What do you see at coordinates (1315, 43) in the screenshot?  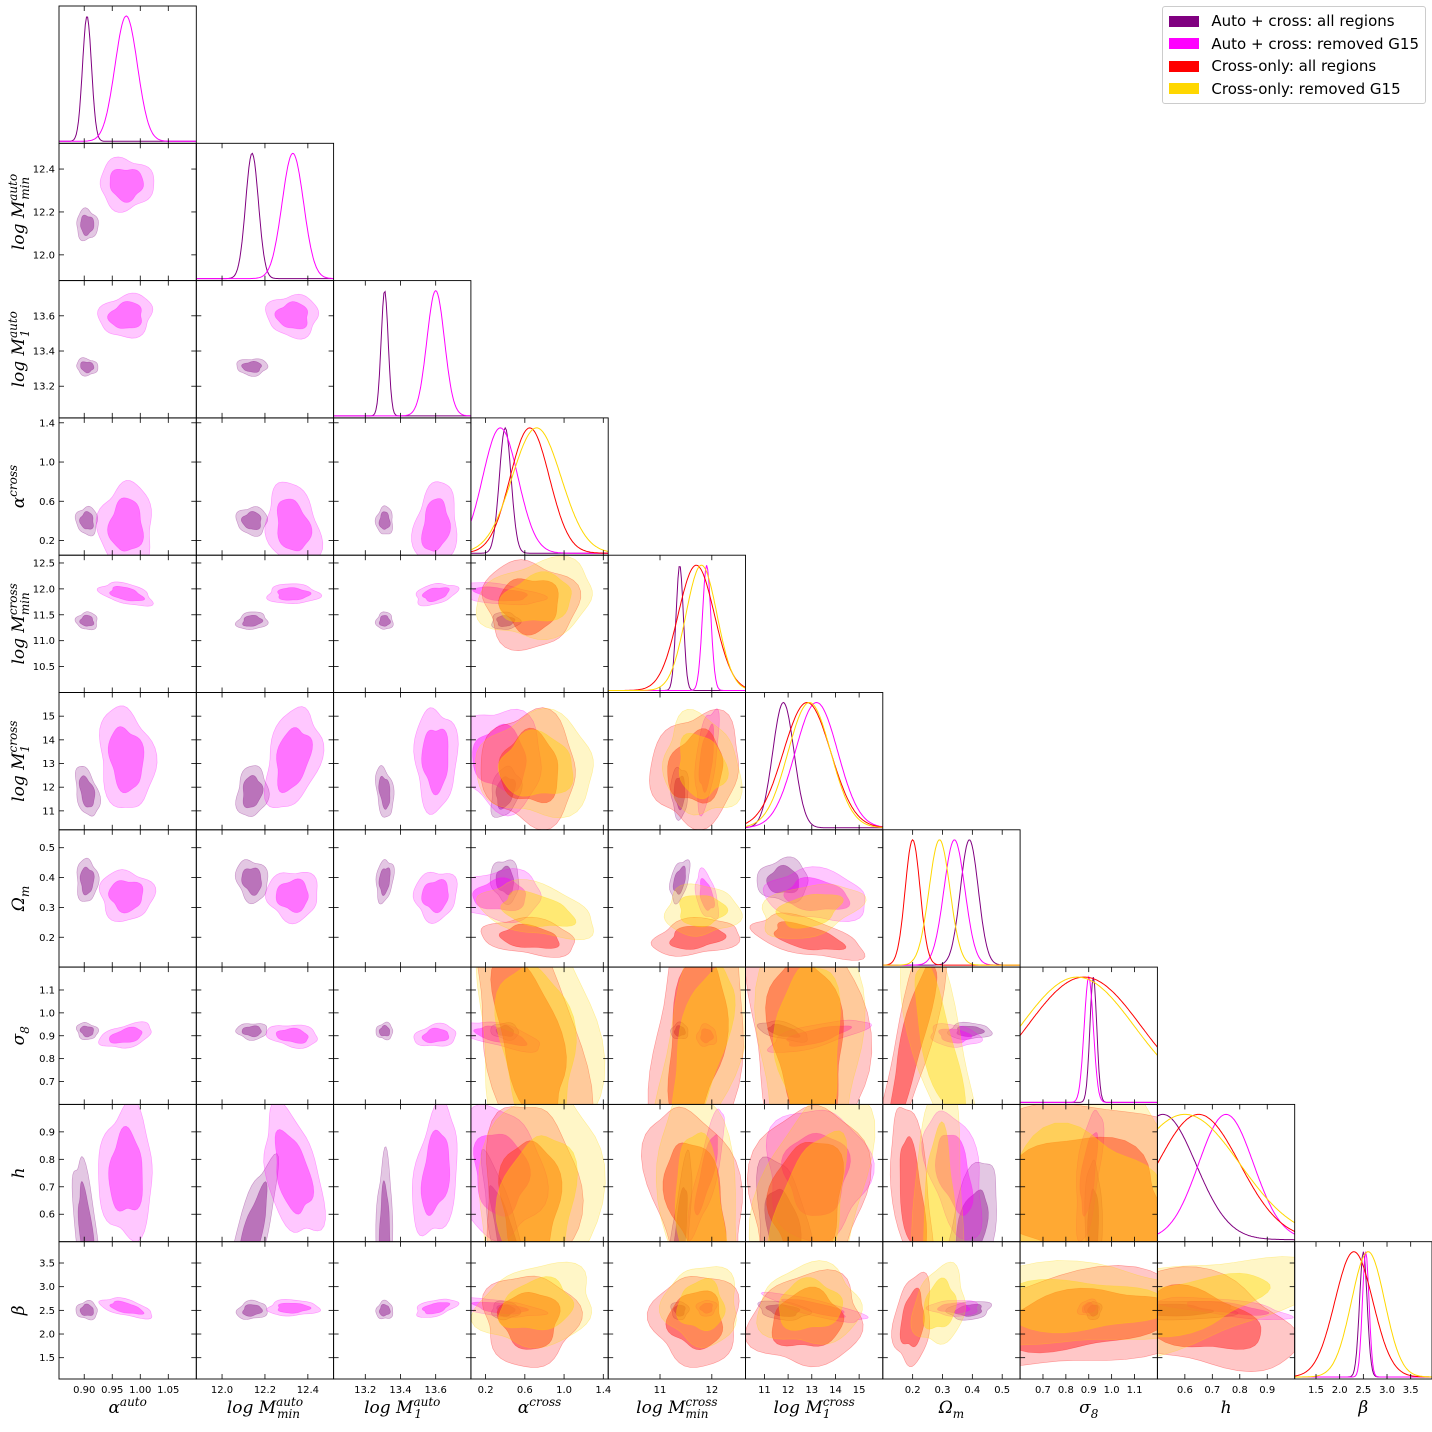 I see `legend-label: Auto + cross: removed G15` at bounding box center [1315, 43].